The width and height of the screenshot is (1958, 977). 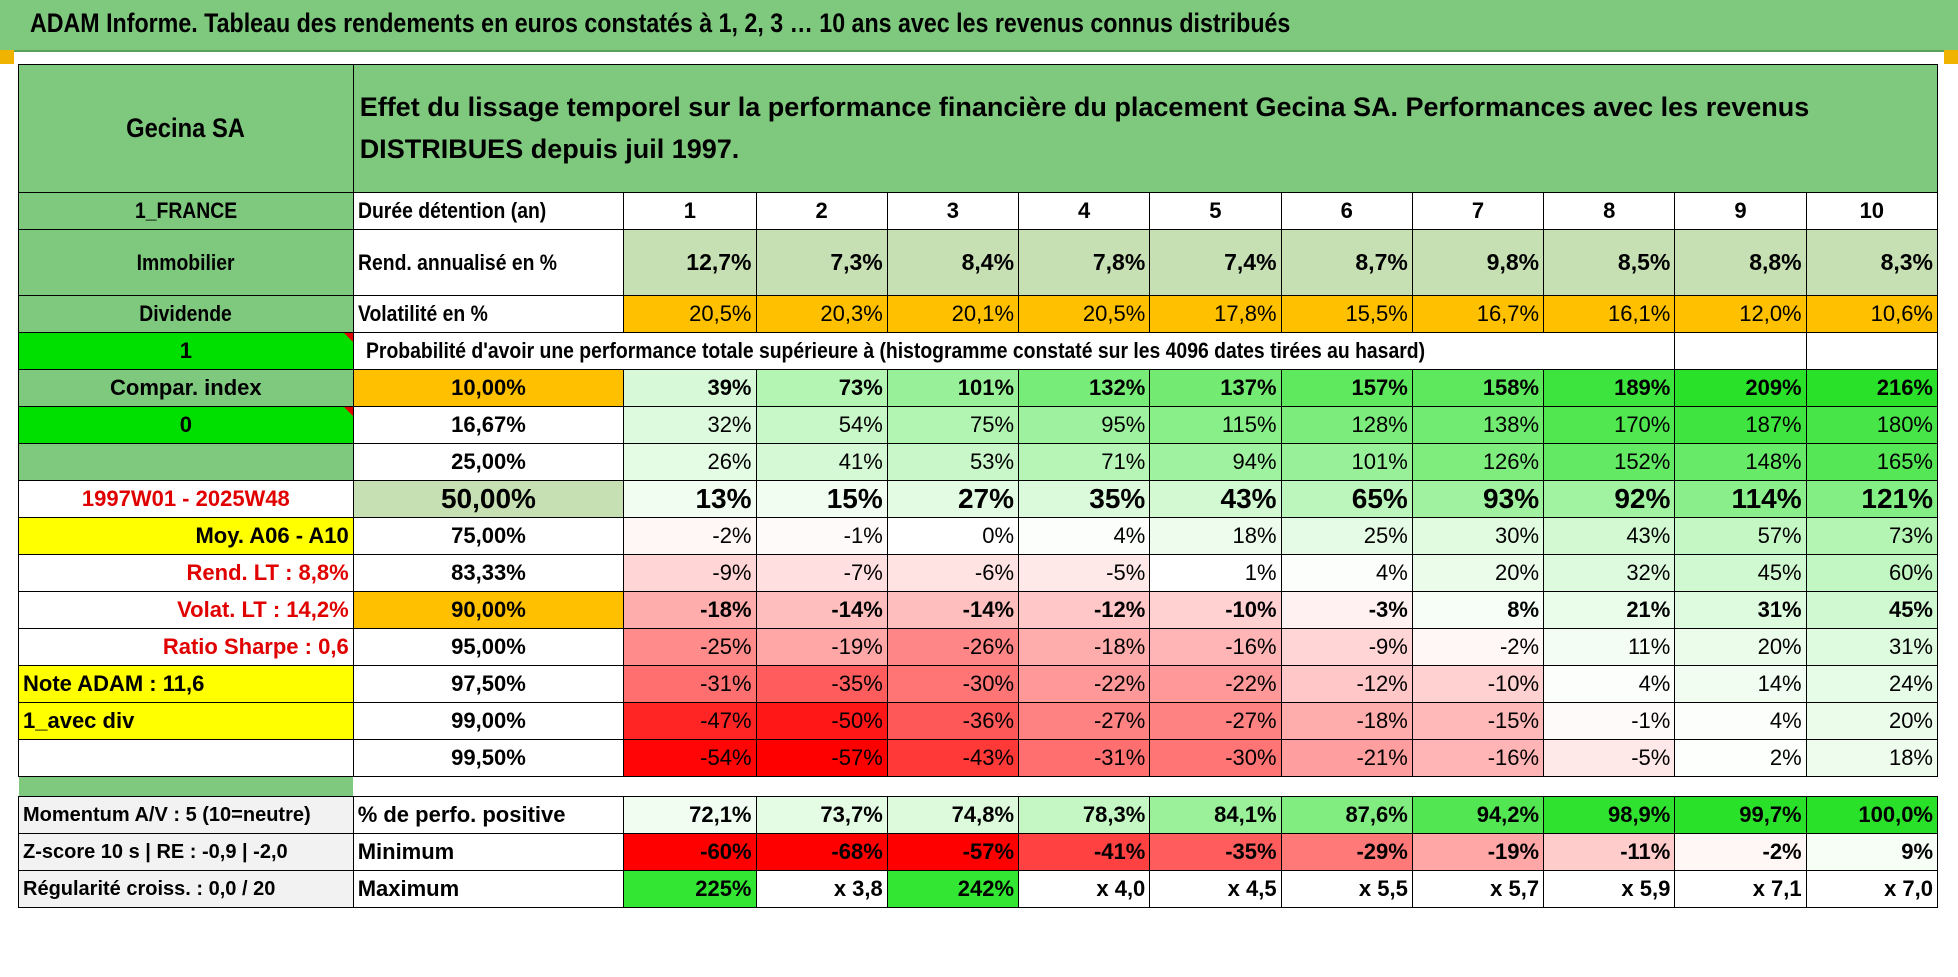 I want to click on probability-value: 53%, so click(x=953, y=462).